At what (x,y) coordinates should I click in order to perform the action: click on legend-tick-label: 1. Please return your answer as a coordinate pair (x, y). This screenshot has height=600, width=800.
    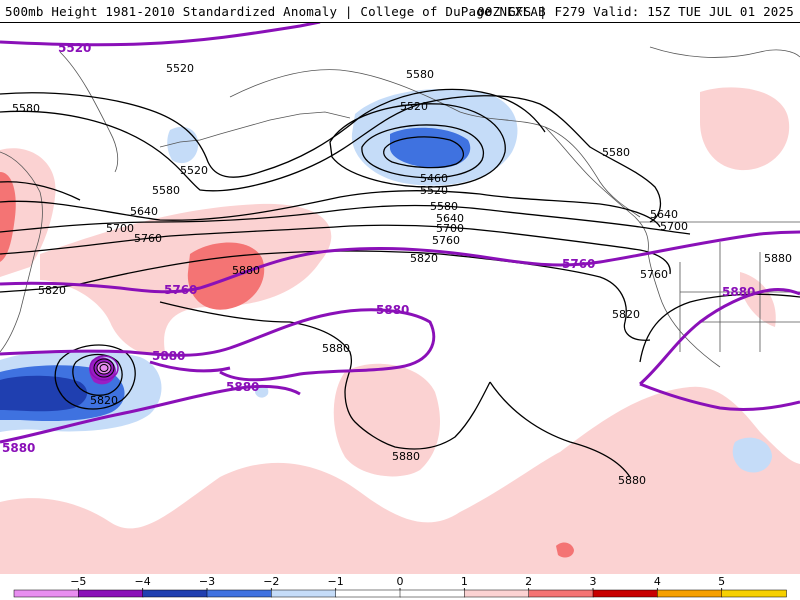
    Looking at the image, I should click on (464, 581).